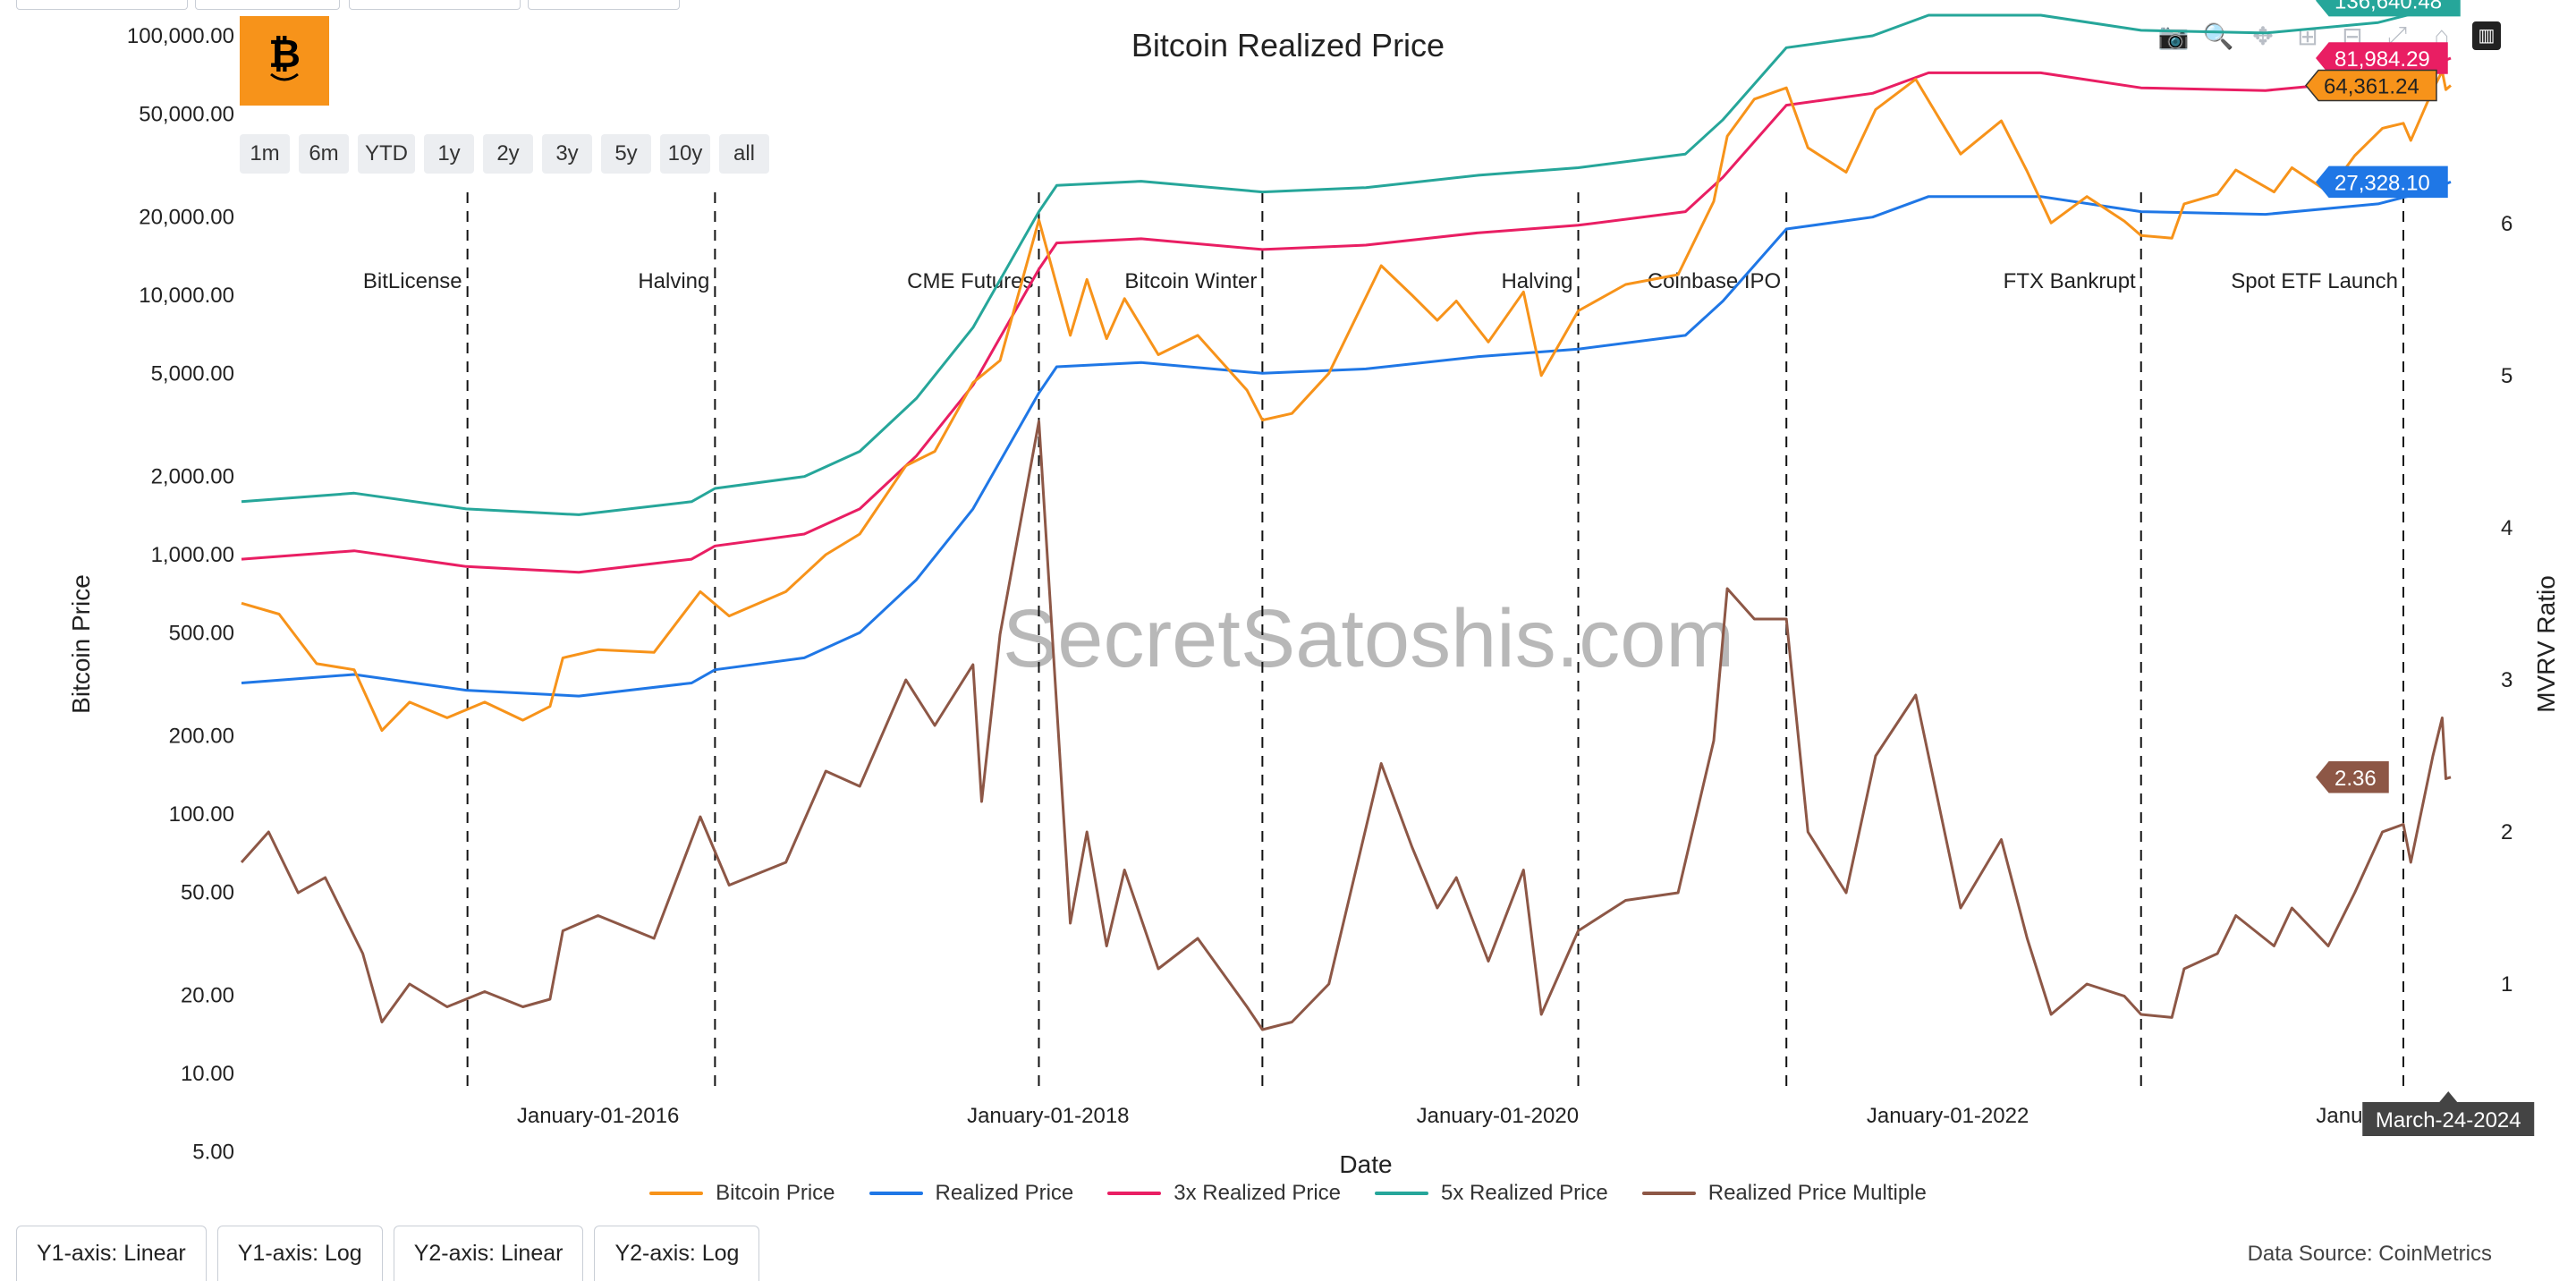 The width and height of the screenshot is (2576, 1281). What do you see at coordinates (449, 154) in the screenshot?
I see `range-1y-button: 1y` at bounding box center [449, 154].